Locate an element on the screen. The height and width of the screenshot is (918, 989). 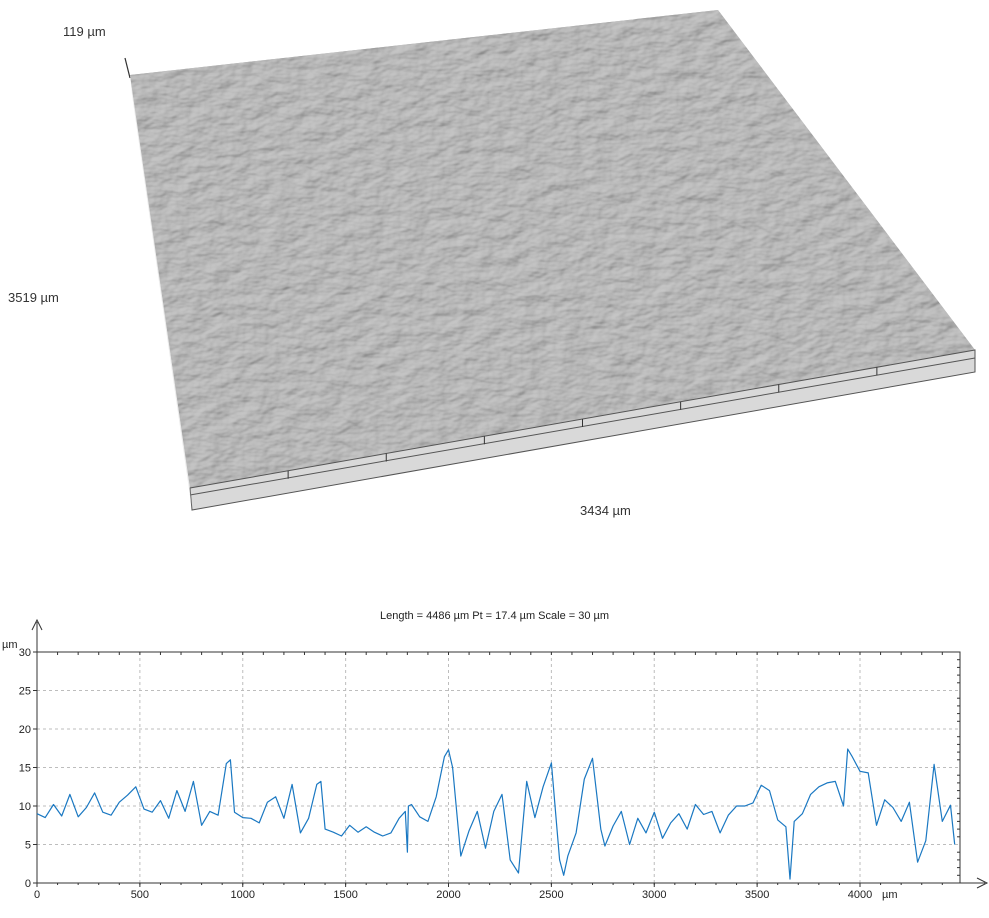
y-tick-label: 5 is located at coordinates (28, 846).